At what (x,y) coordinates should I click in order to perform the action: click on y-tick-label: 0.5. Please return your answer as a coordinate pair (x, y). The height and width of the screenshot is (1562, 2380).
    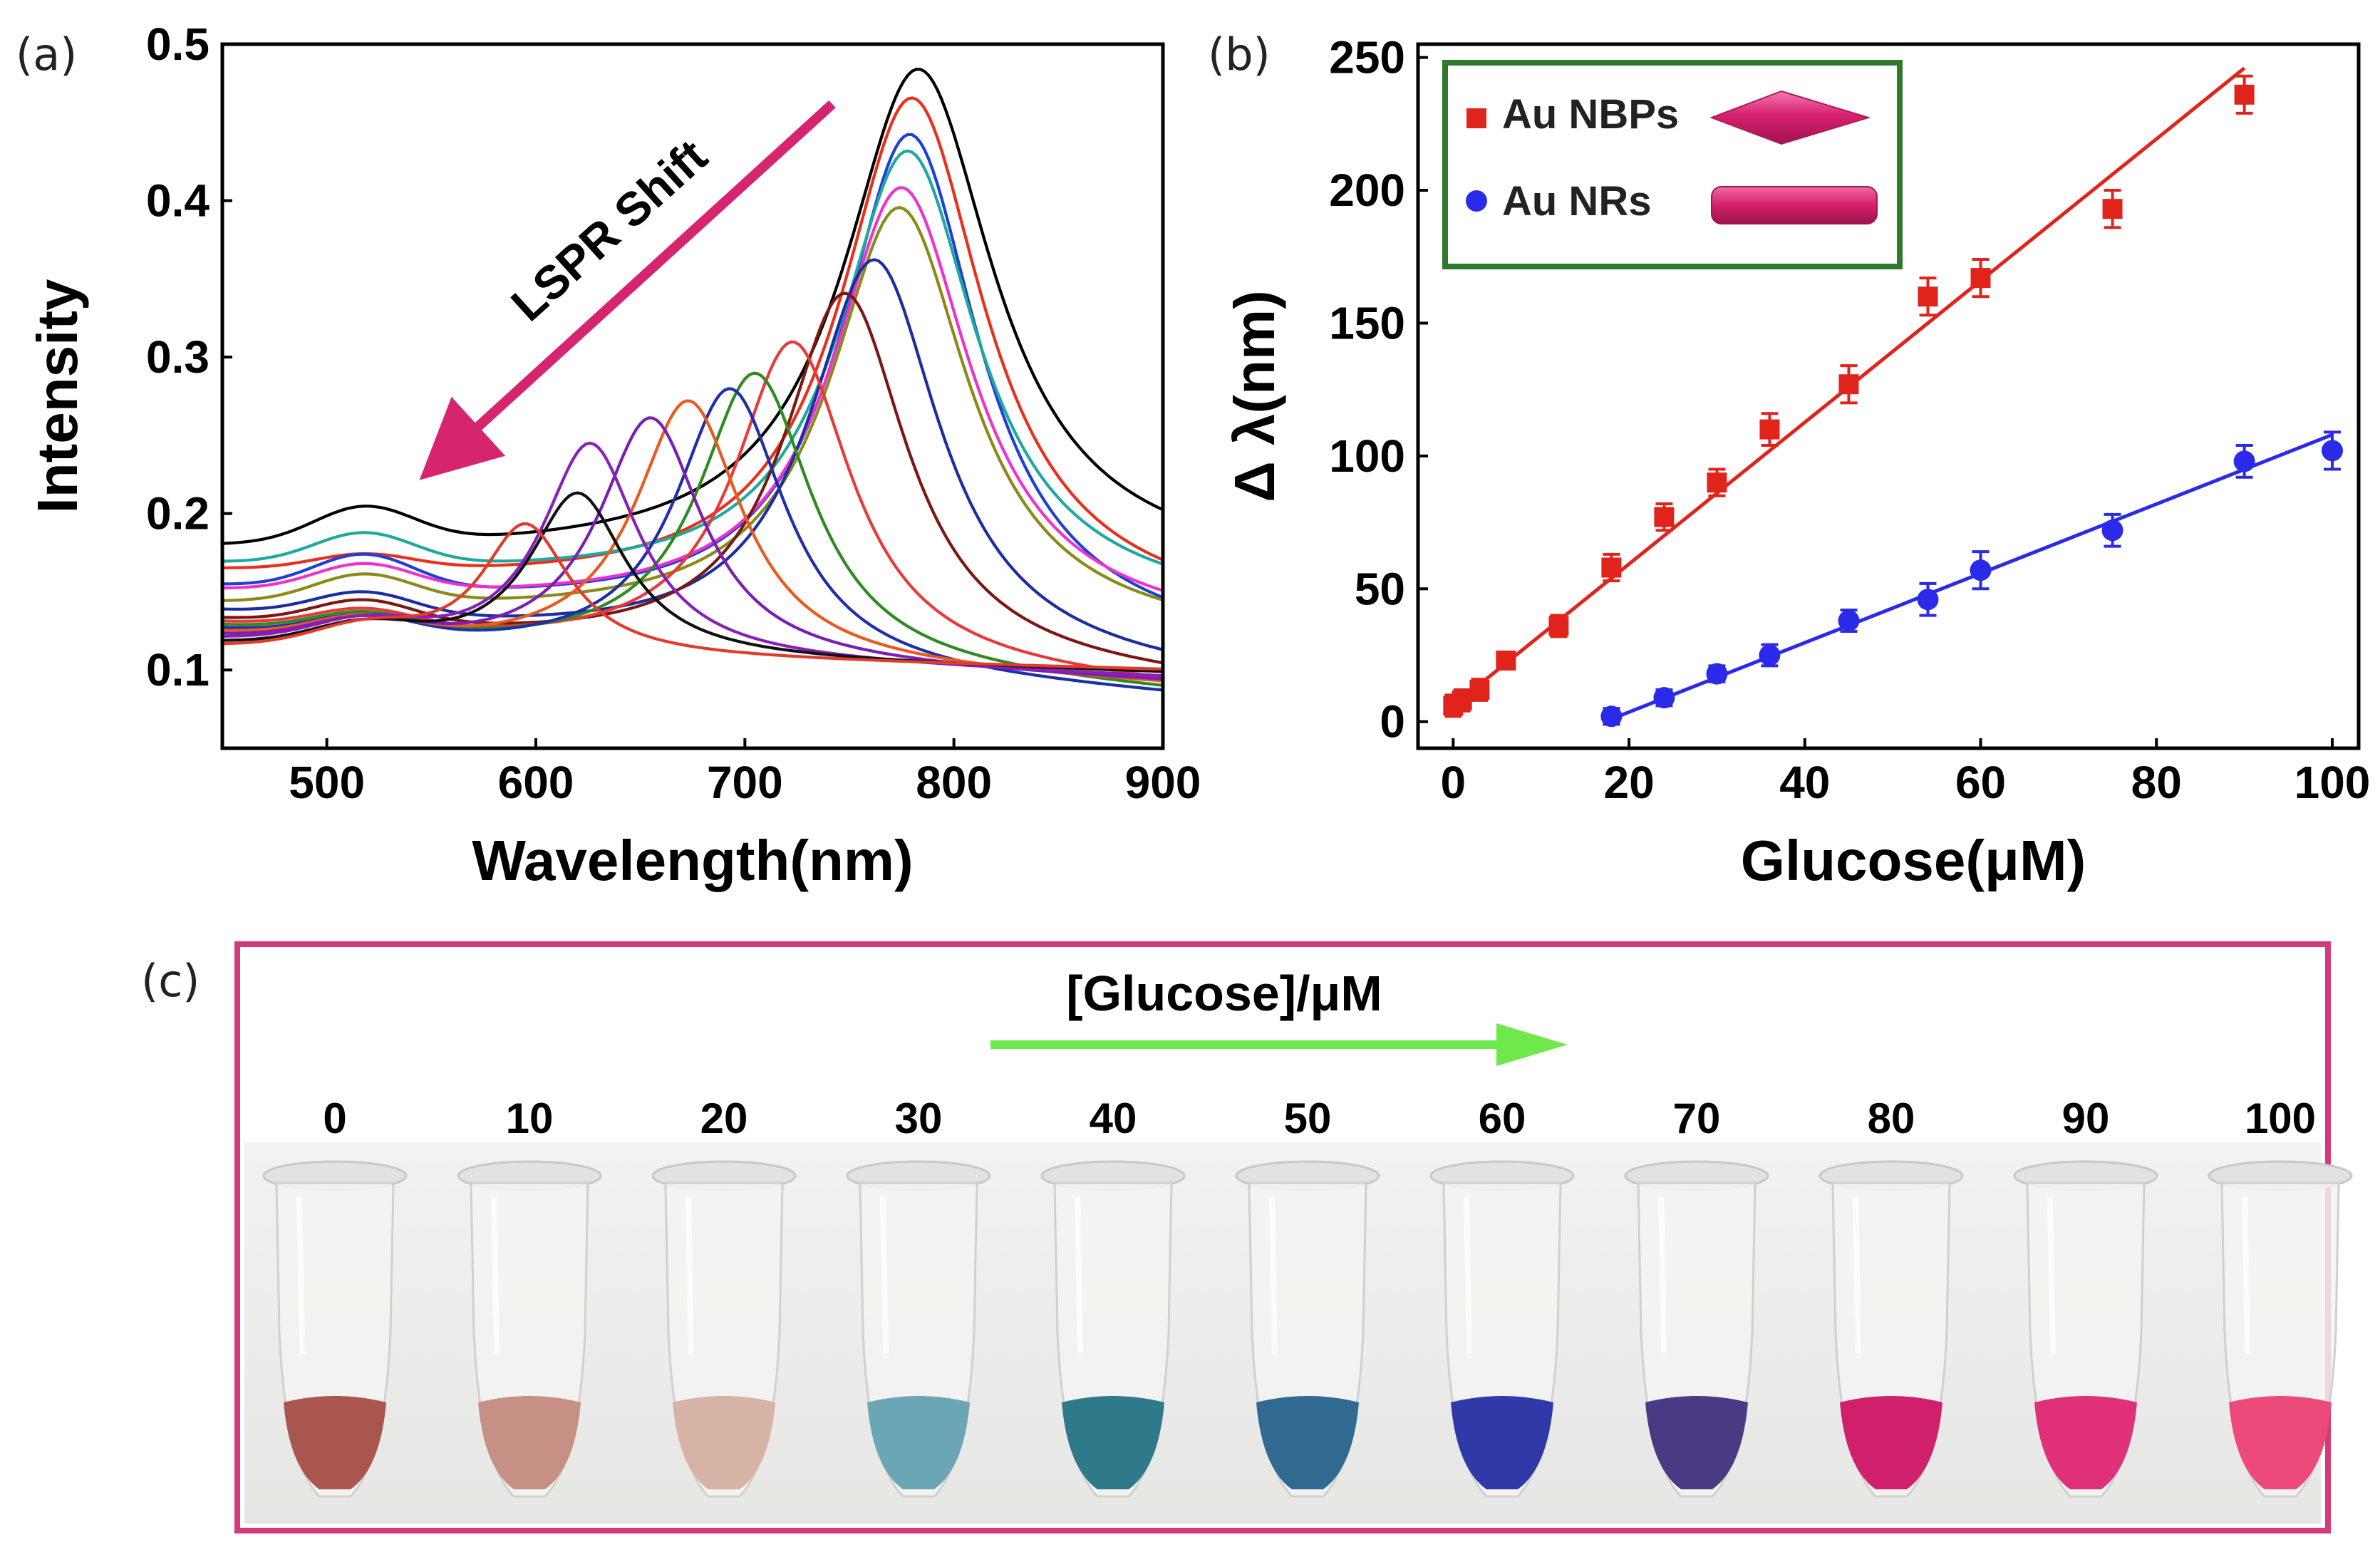
    Looking at the image, I should click on (177, 44).